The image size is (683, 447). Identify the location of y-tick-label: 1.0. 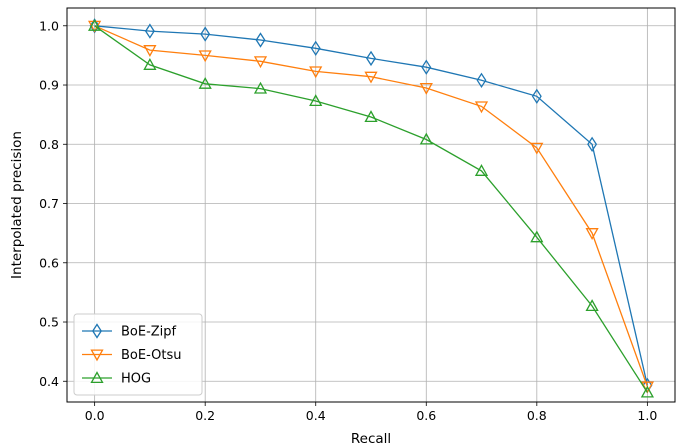
(49, 25).